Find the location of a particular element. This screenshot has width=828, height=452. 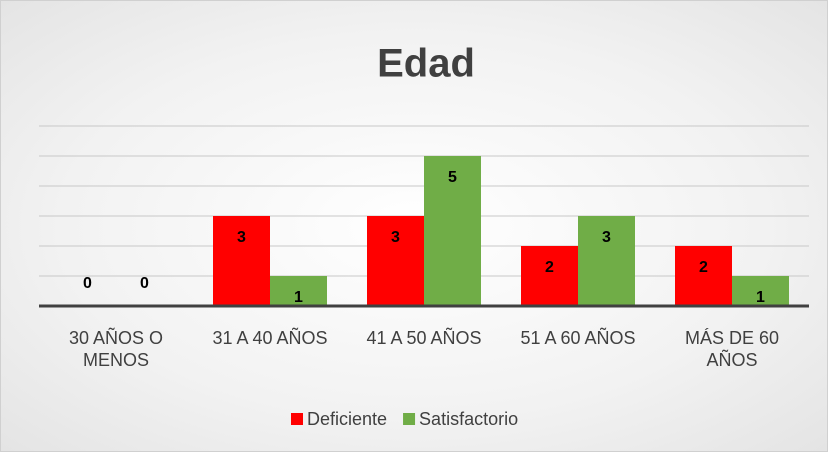

x-tick-label: 30 AÑOS O MENOS is located at coordinates (116, 349).